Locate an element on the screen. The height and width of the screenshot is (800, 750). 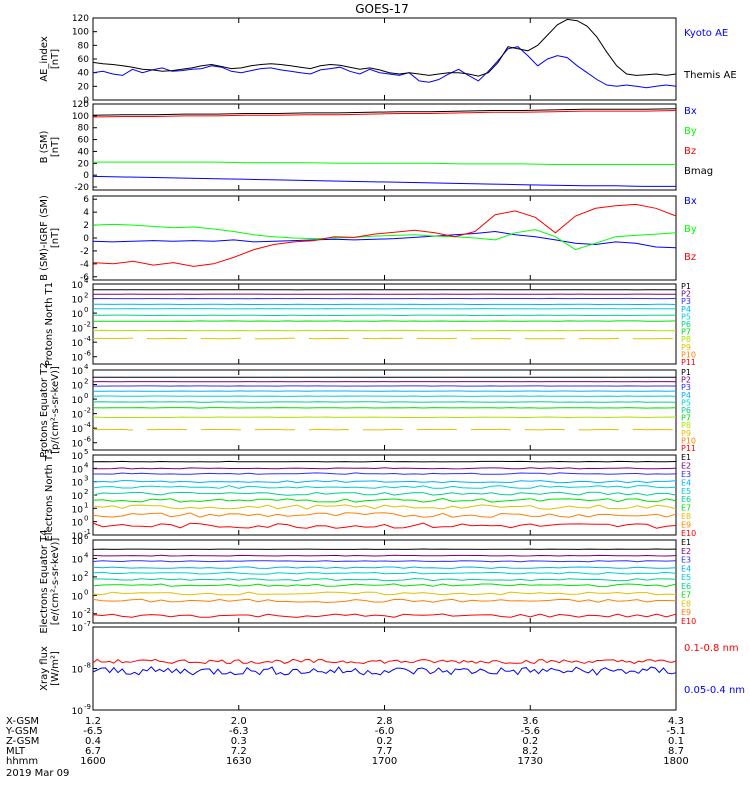
y-tick-exponent: -1 is located at coordinates (87, 532).